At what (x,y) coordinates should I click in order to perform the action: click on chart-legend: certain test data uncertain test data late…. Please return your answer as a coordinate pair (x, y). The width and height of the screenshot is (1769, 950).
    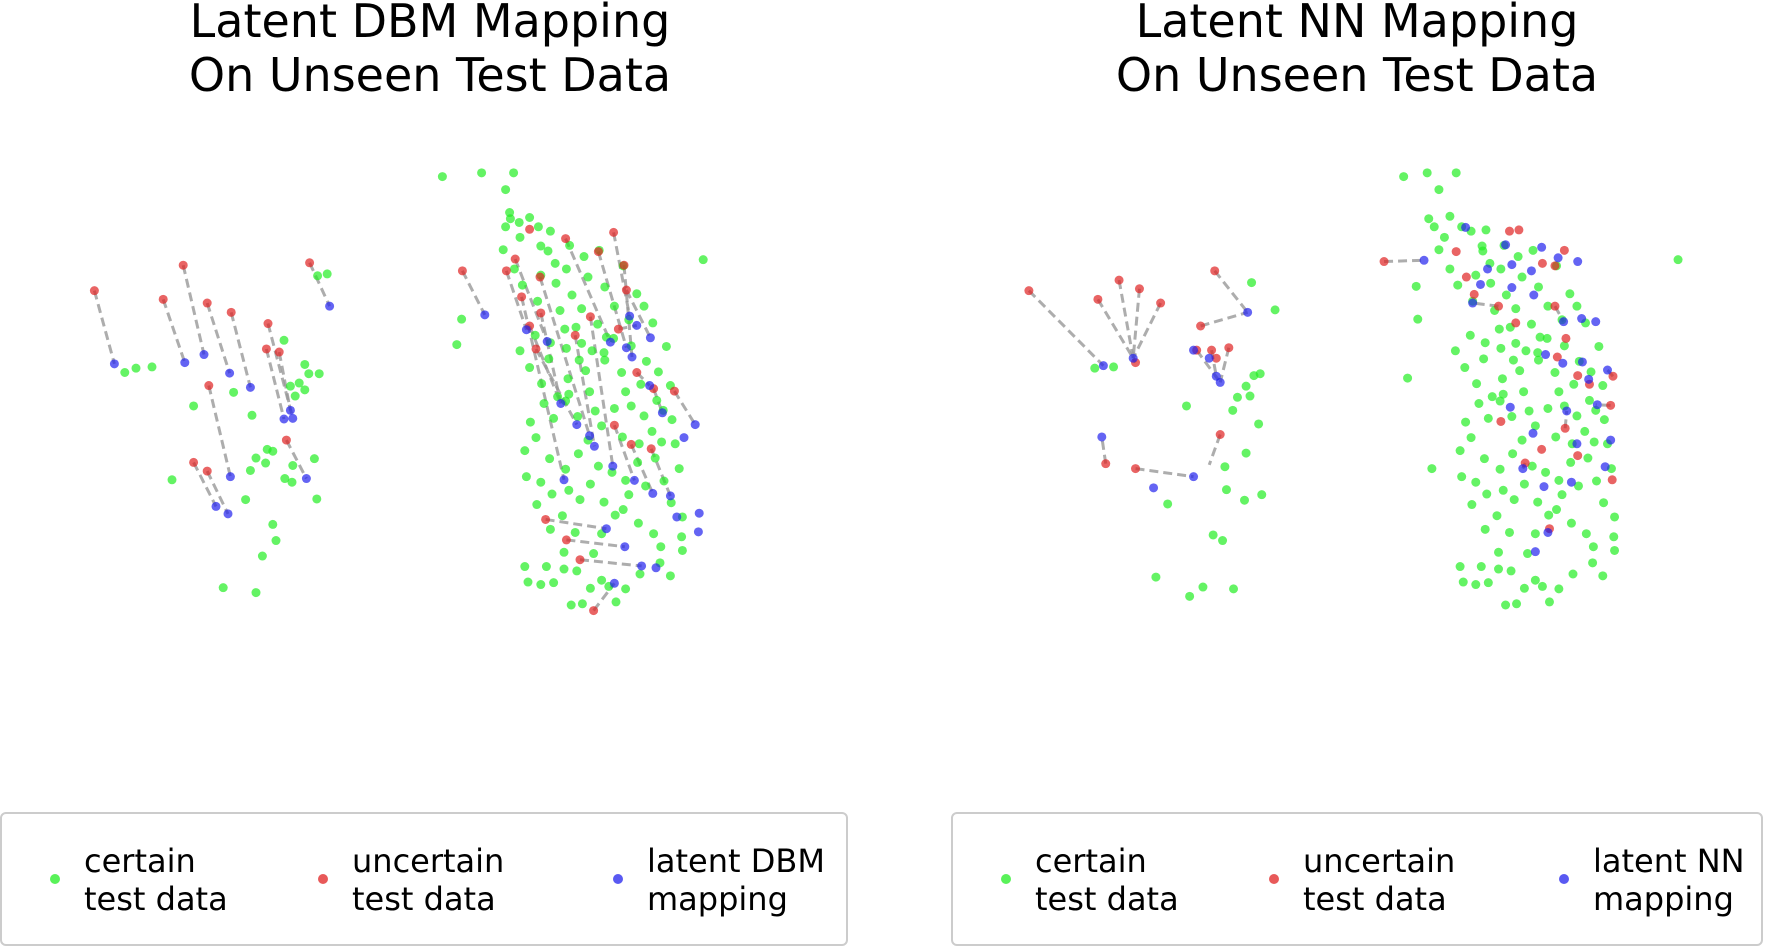
    Looking at the image, I should click on (1357, 879).